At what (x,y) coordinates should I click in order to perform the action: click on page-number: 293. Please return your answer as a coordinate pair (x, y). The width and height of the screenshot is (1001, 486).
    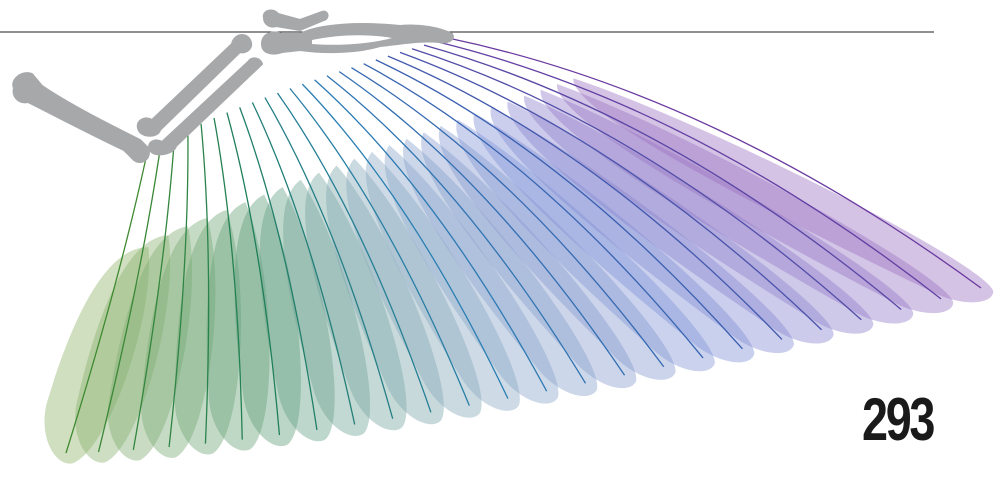
    Looking at the image, I should click on (898, 419).